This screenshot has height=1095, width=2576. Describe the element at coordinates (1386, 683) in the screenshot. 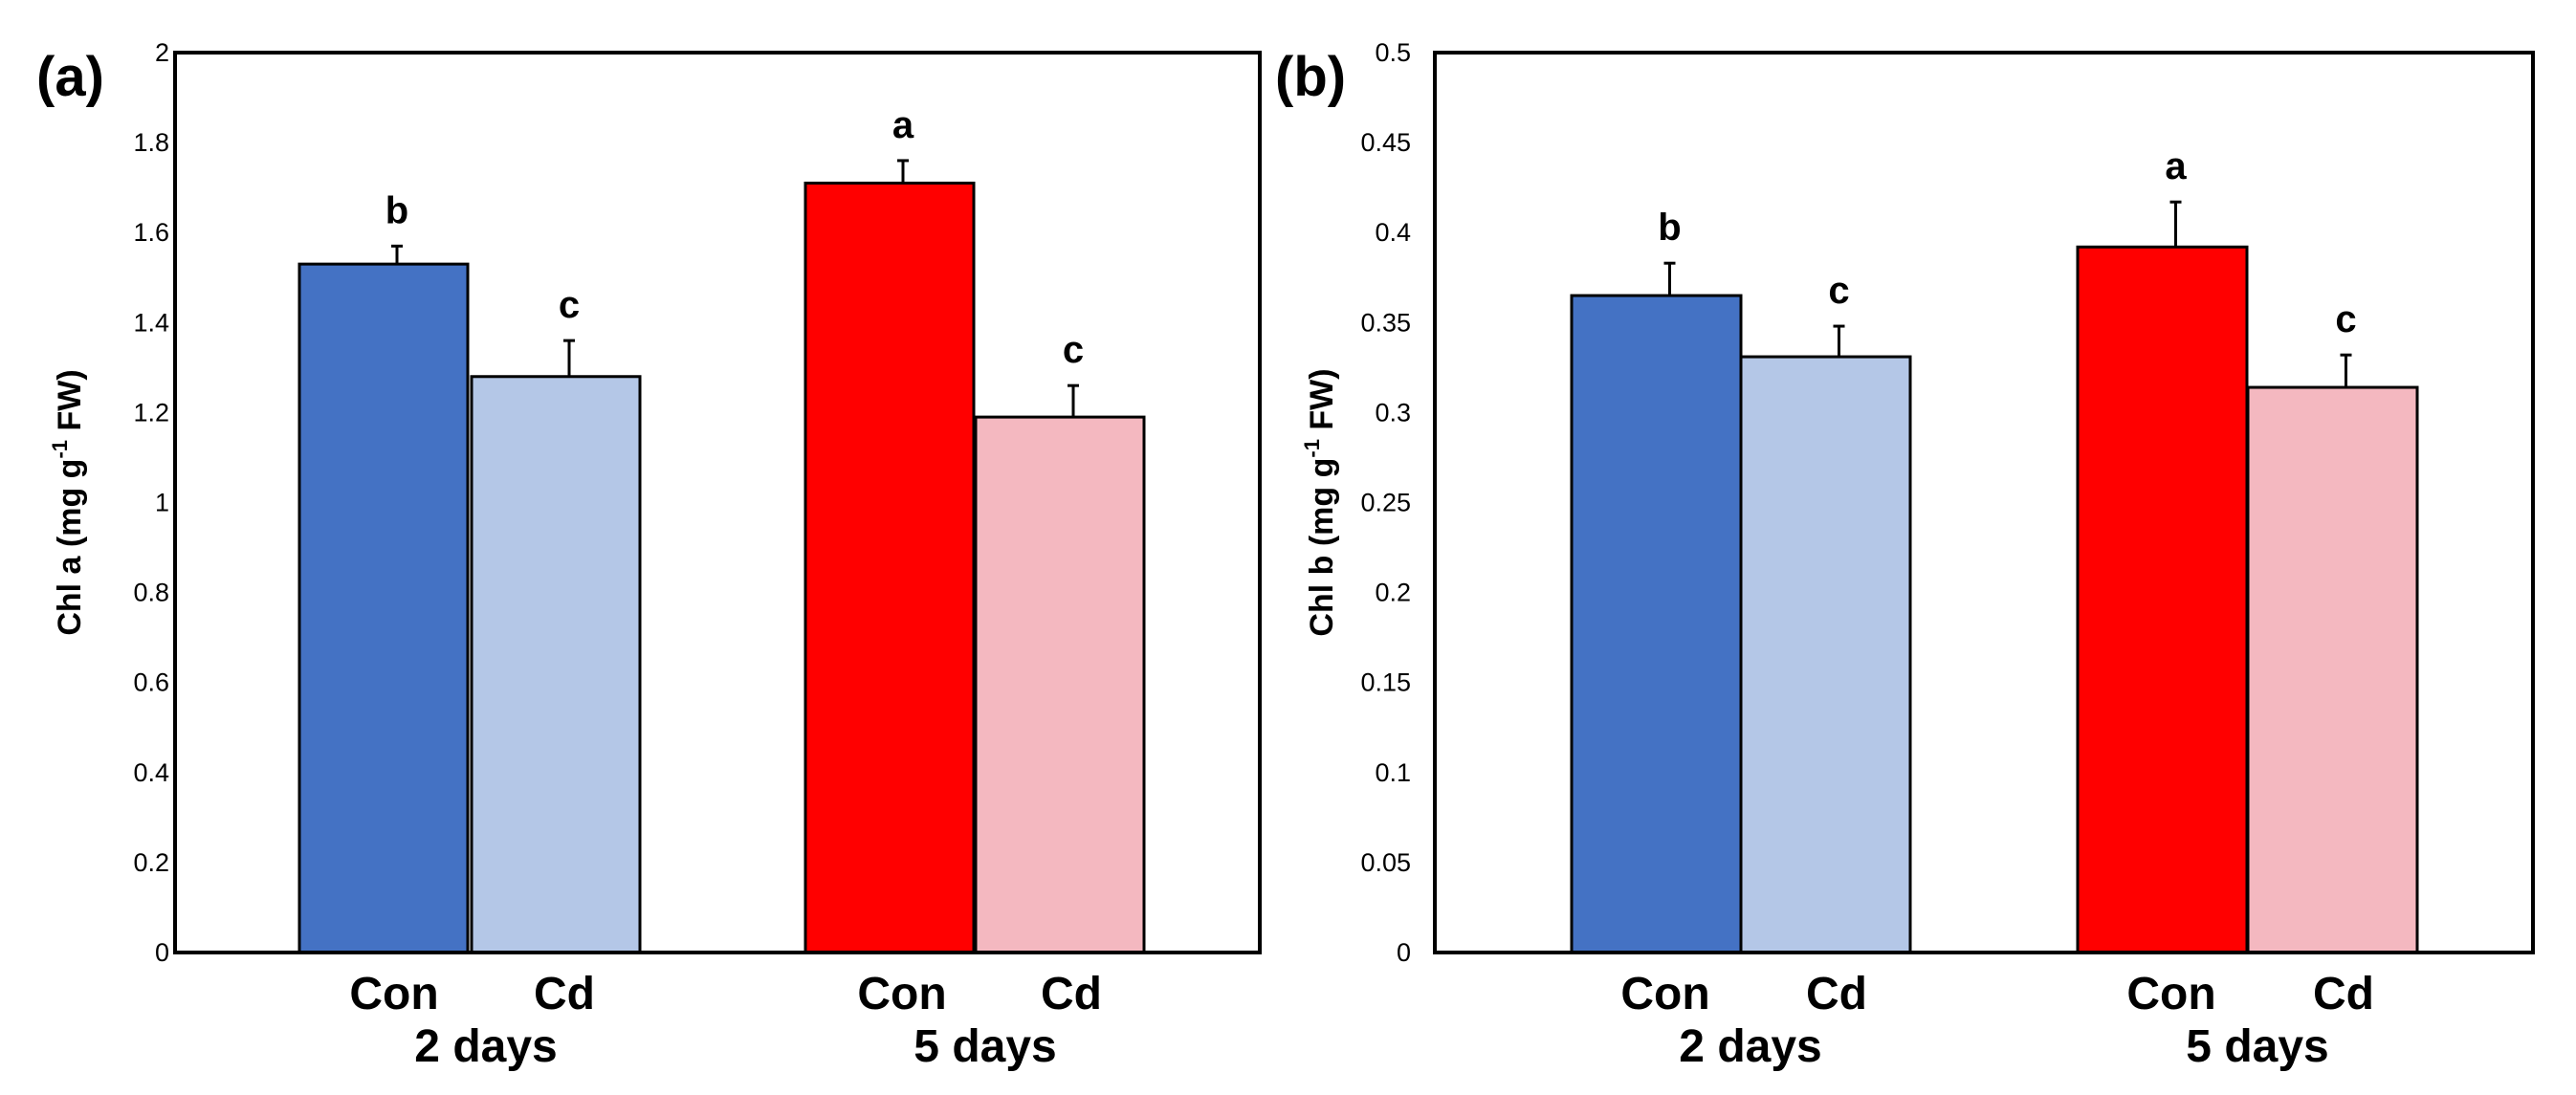

I see `y-tick-label: 0.15` at that location.